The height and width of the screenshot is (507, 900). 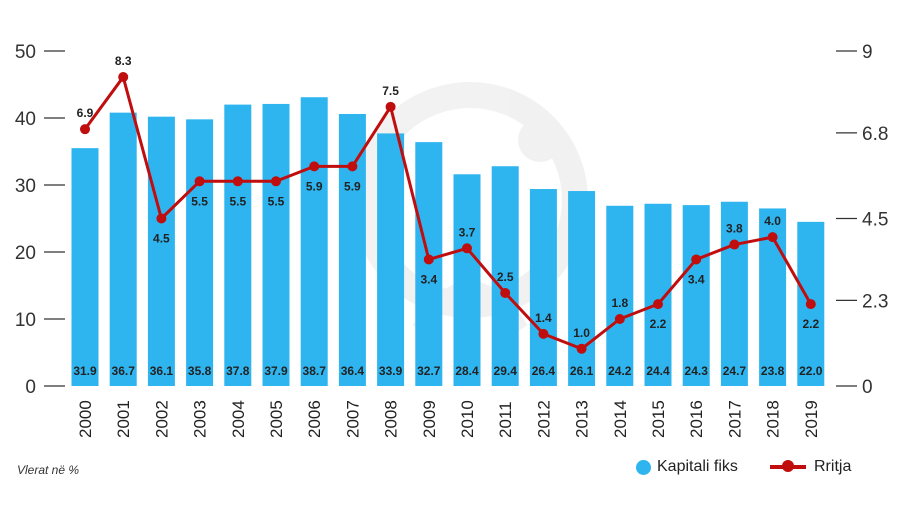 What do you see at coordinates (811, 419) in the screenshot?
I see `x-tick-label: 2019` at bounding box center [811, 419].